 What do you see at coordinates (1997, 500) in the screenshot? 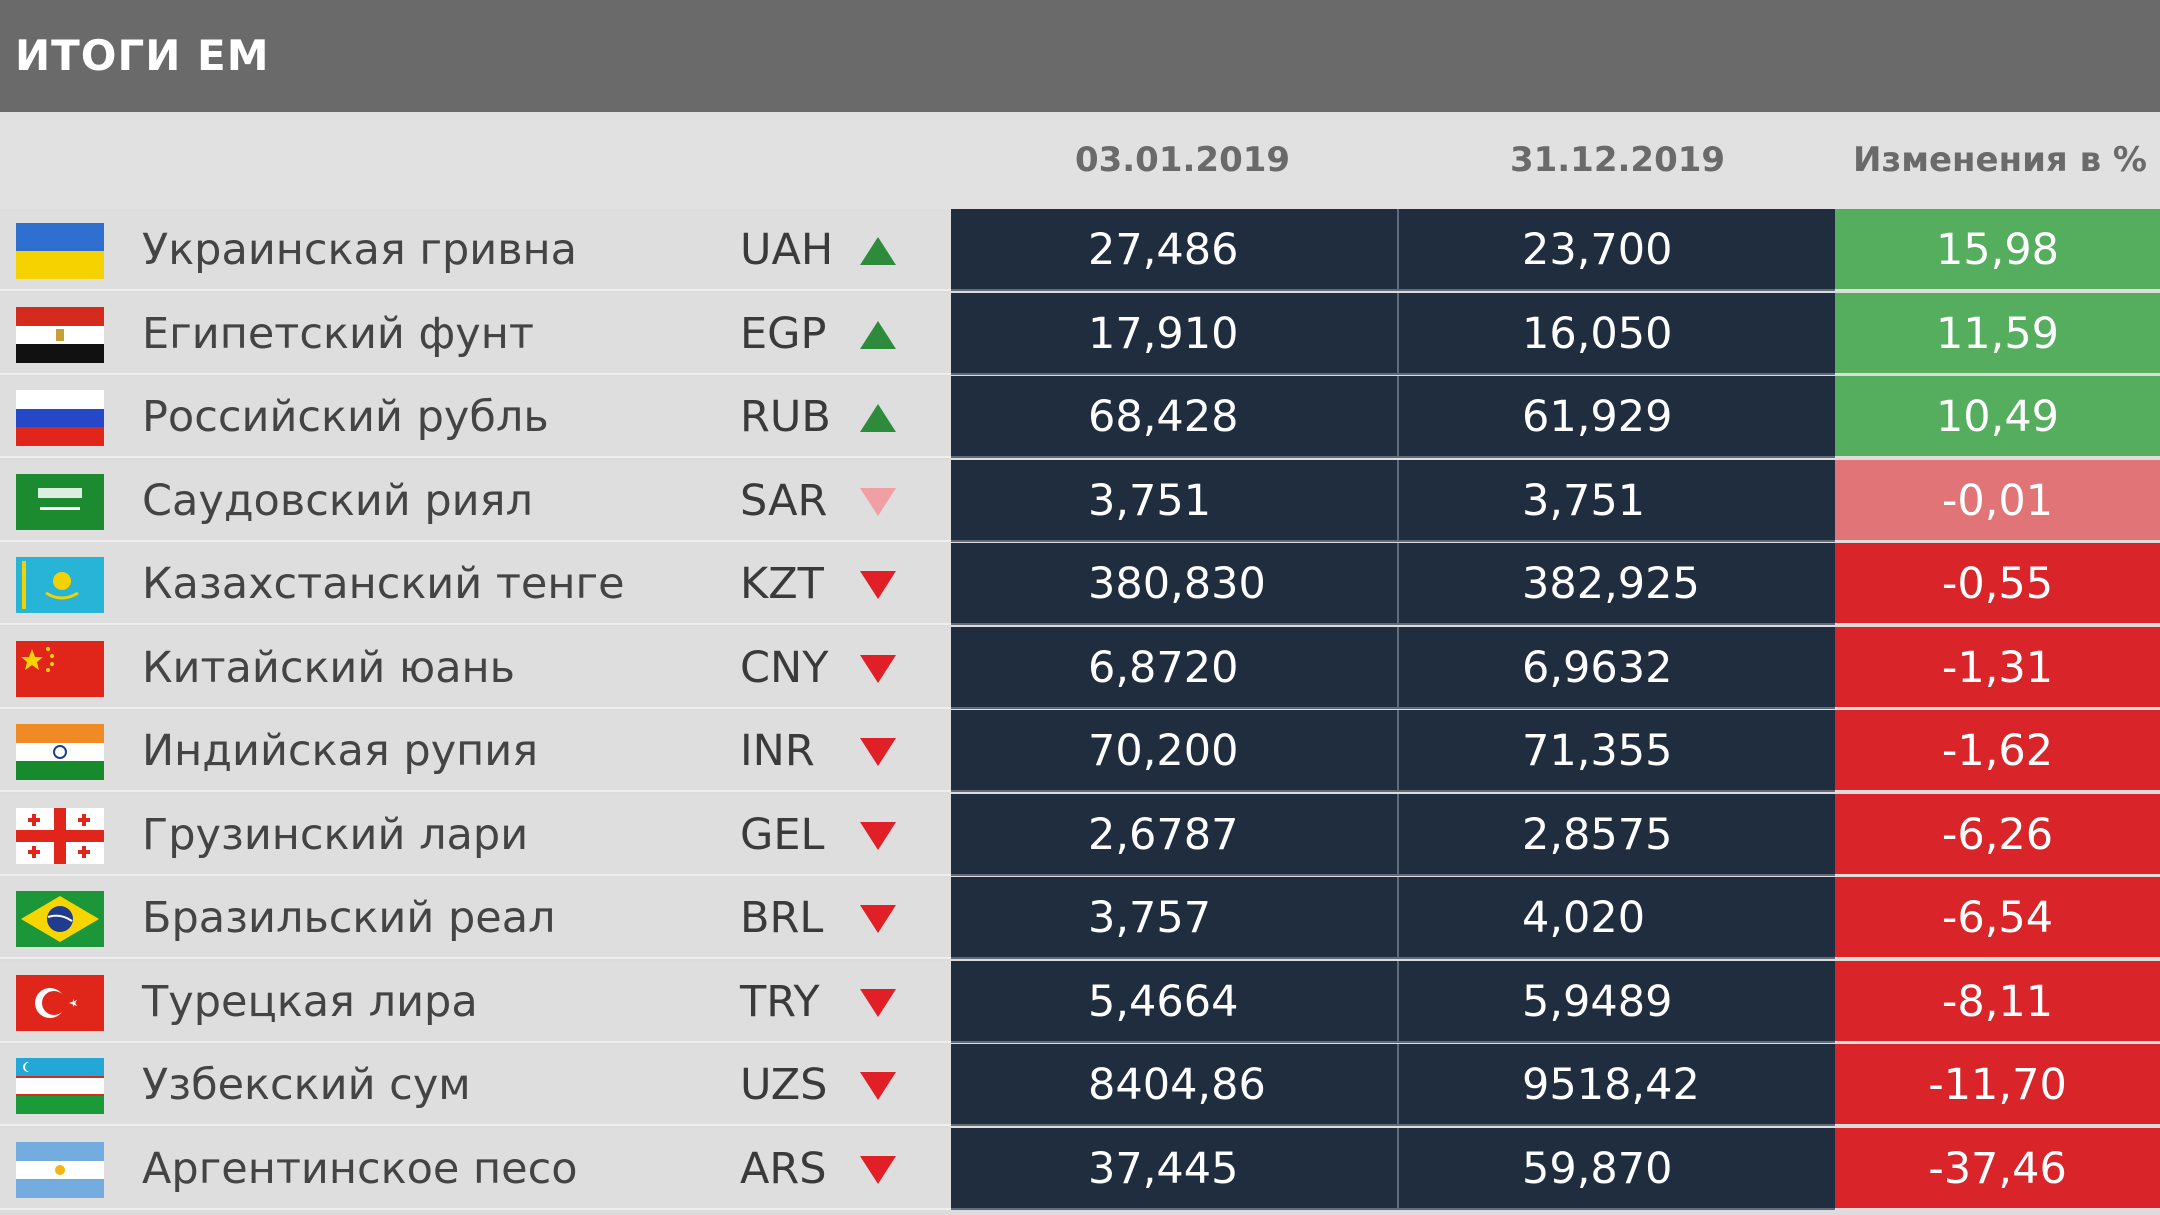
I see `change-percent-cell: -0,01` at bounding box center [1997, 500].